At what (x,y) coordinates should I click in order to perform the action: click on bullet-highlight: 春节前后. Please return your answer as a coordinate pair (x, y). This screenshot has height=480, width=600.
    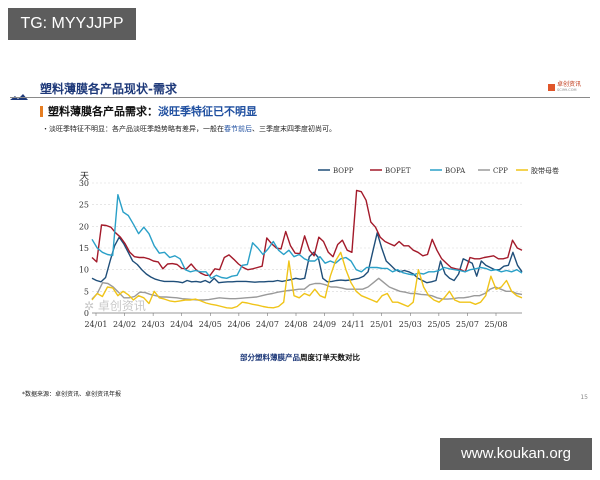
    Looking at the image, I should click on (238, 129).